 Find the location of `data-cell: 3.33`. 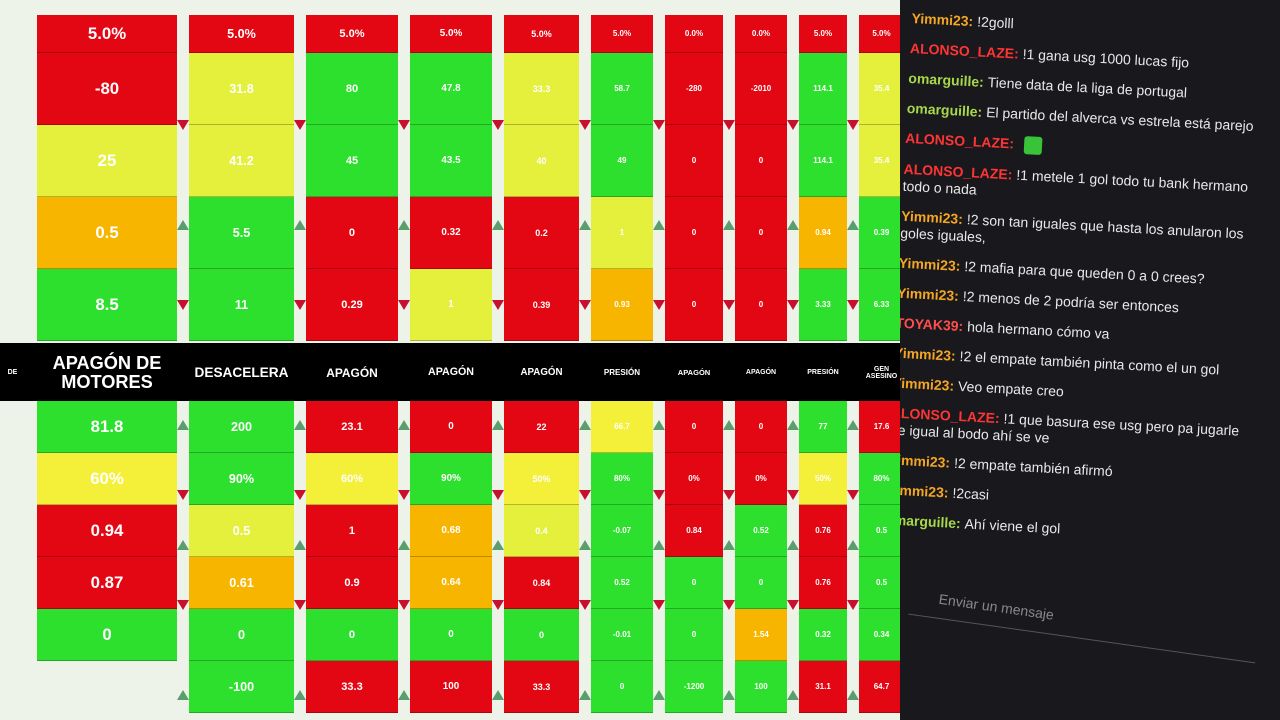

data-cell: 3.33 is located at coordinates (823, 305).